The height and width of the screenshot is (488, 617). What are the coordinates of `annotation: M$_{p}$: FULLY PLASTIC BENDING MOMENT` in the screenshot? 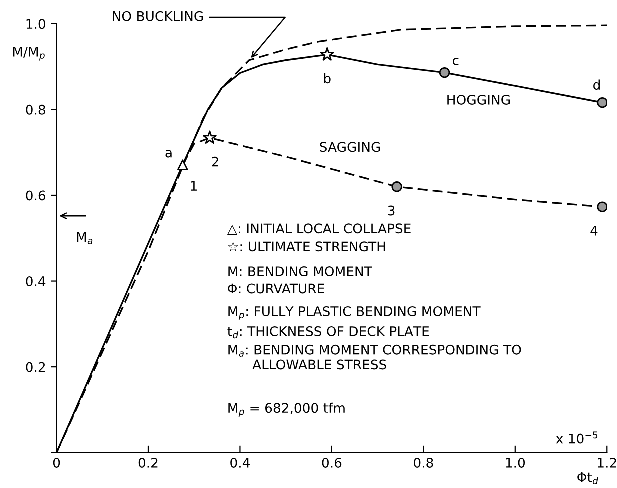 It's located at (354, 313).